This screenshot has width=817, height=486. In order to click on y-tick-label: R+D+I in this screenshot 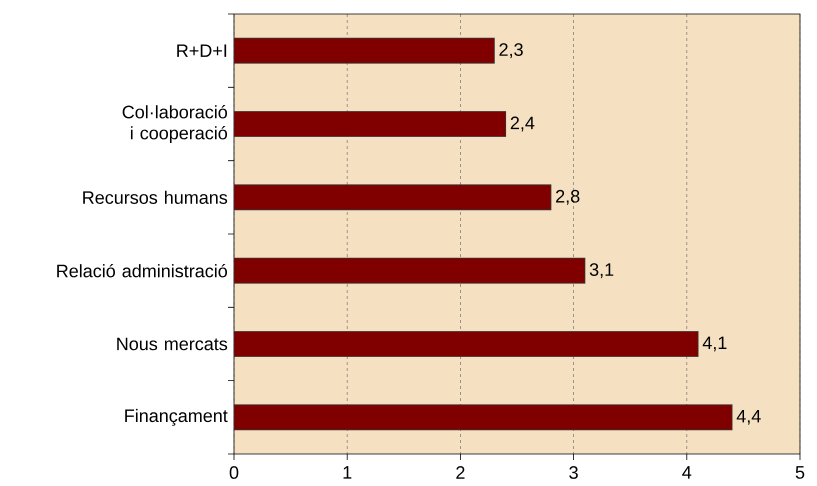, I will do `click(201, 50)`.